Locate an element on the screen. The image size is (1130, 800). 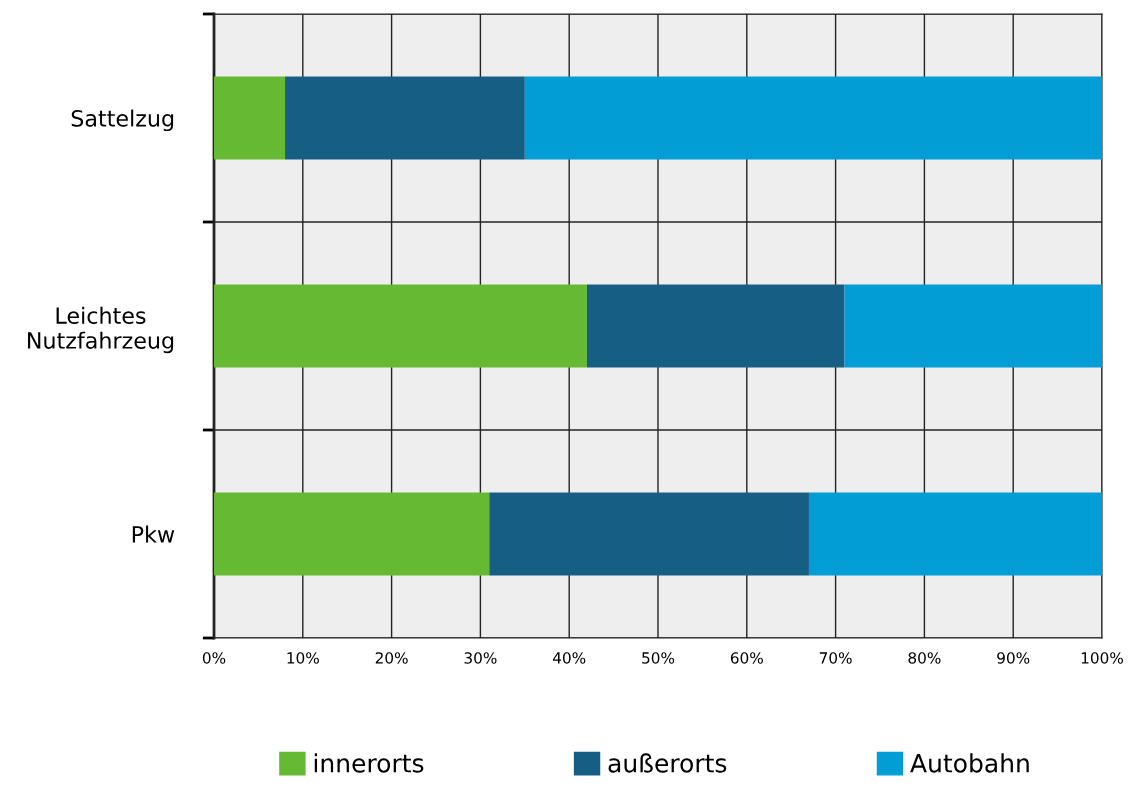
y-tick-label: Sattelzug is located at coordinates (122, 120).